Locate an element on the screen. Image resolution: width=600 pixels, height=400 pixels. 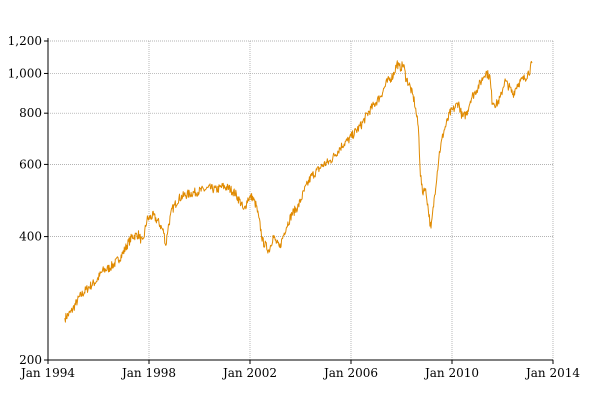
x-tick-label: Jan 2010 is located at coordinates (451, 373).